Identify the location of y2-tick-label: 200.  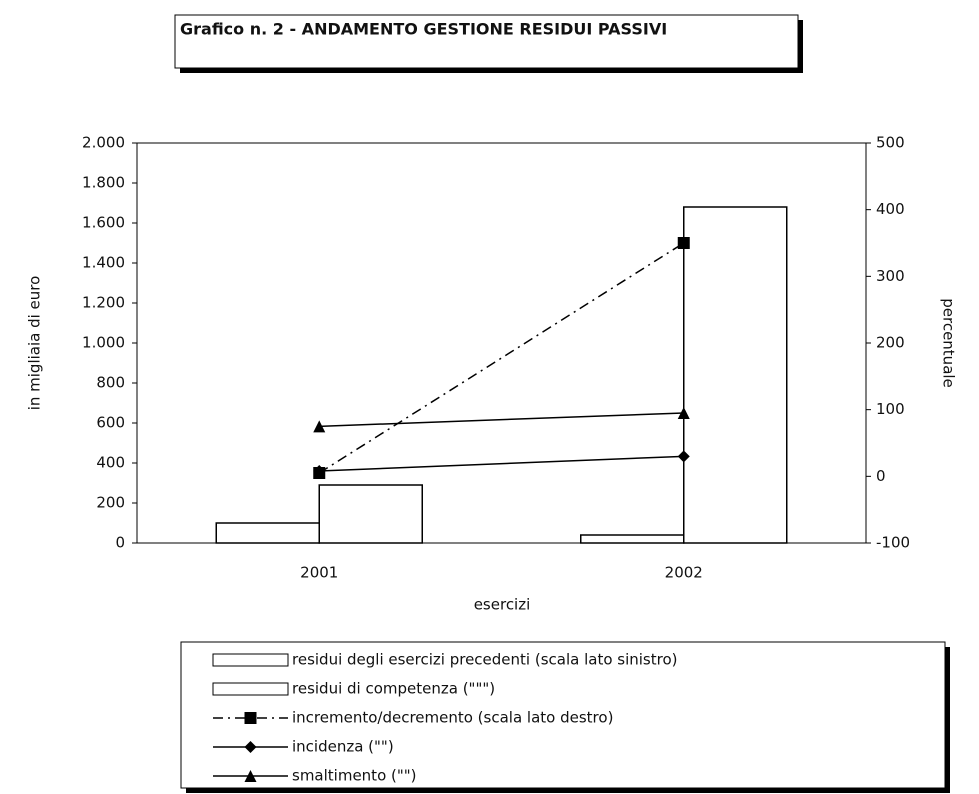
(890, 343).